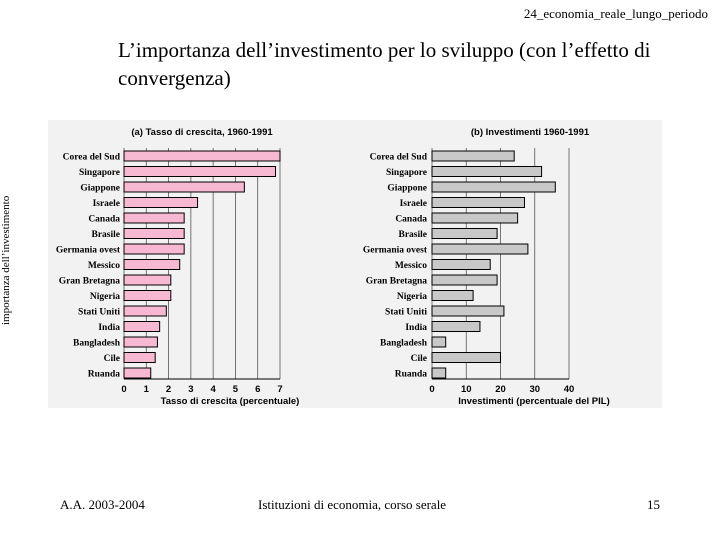  What do you see at coordinates (104, 220) in the screenshot?
I see `chart1-category-label: Canada` at bounding box center [104, 220].